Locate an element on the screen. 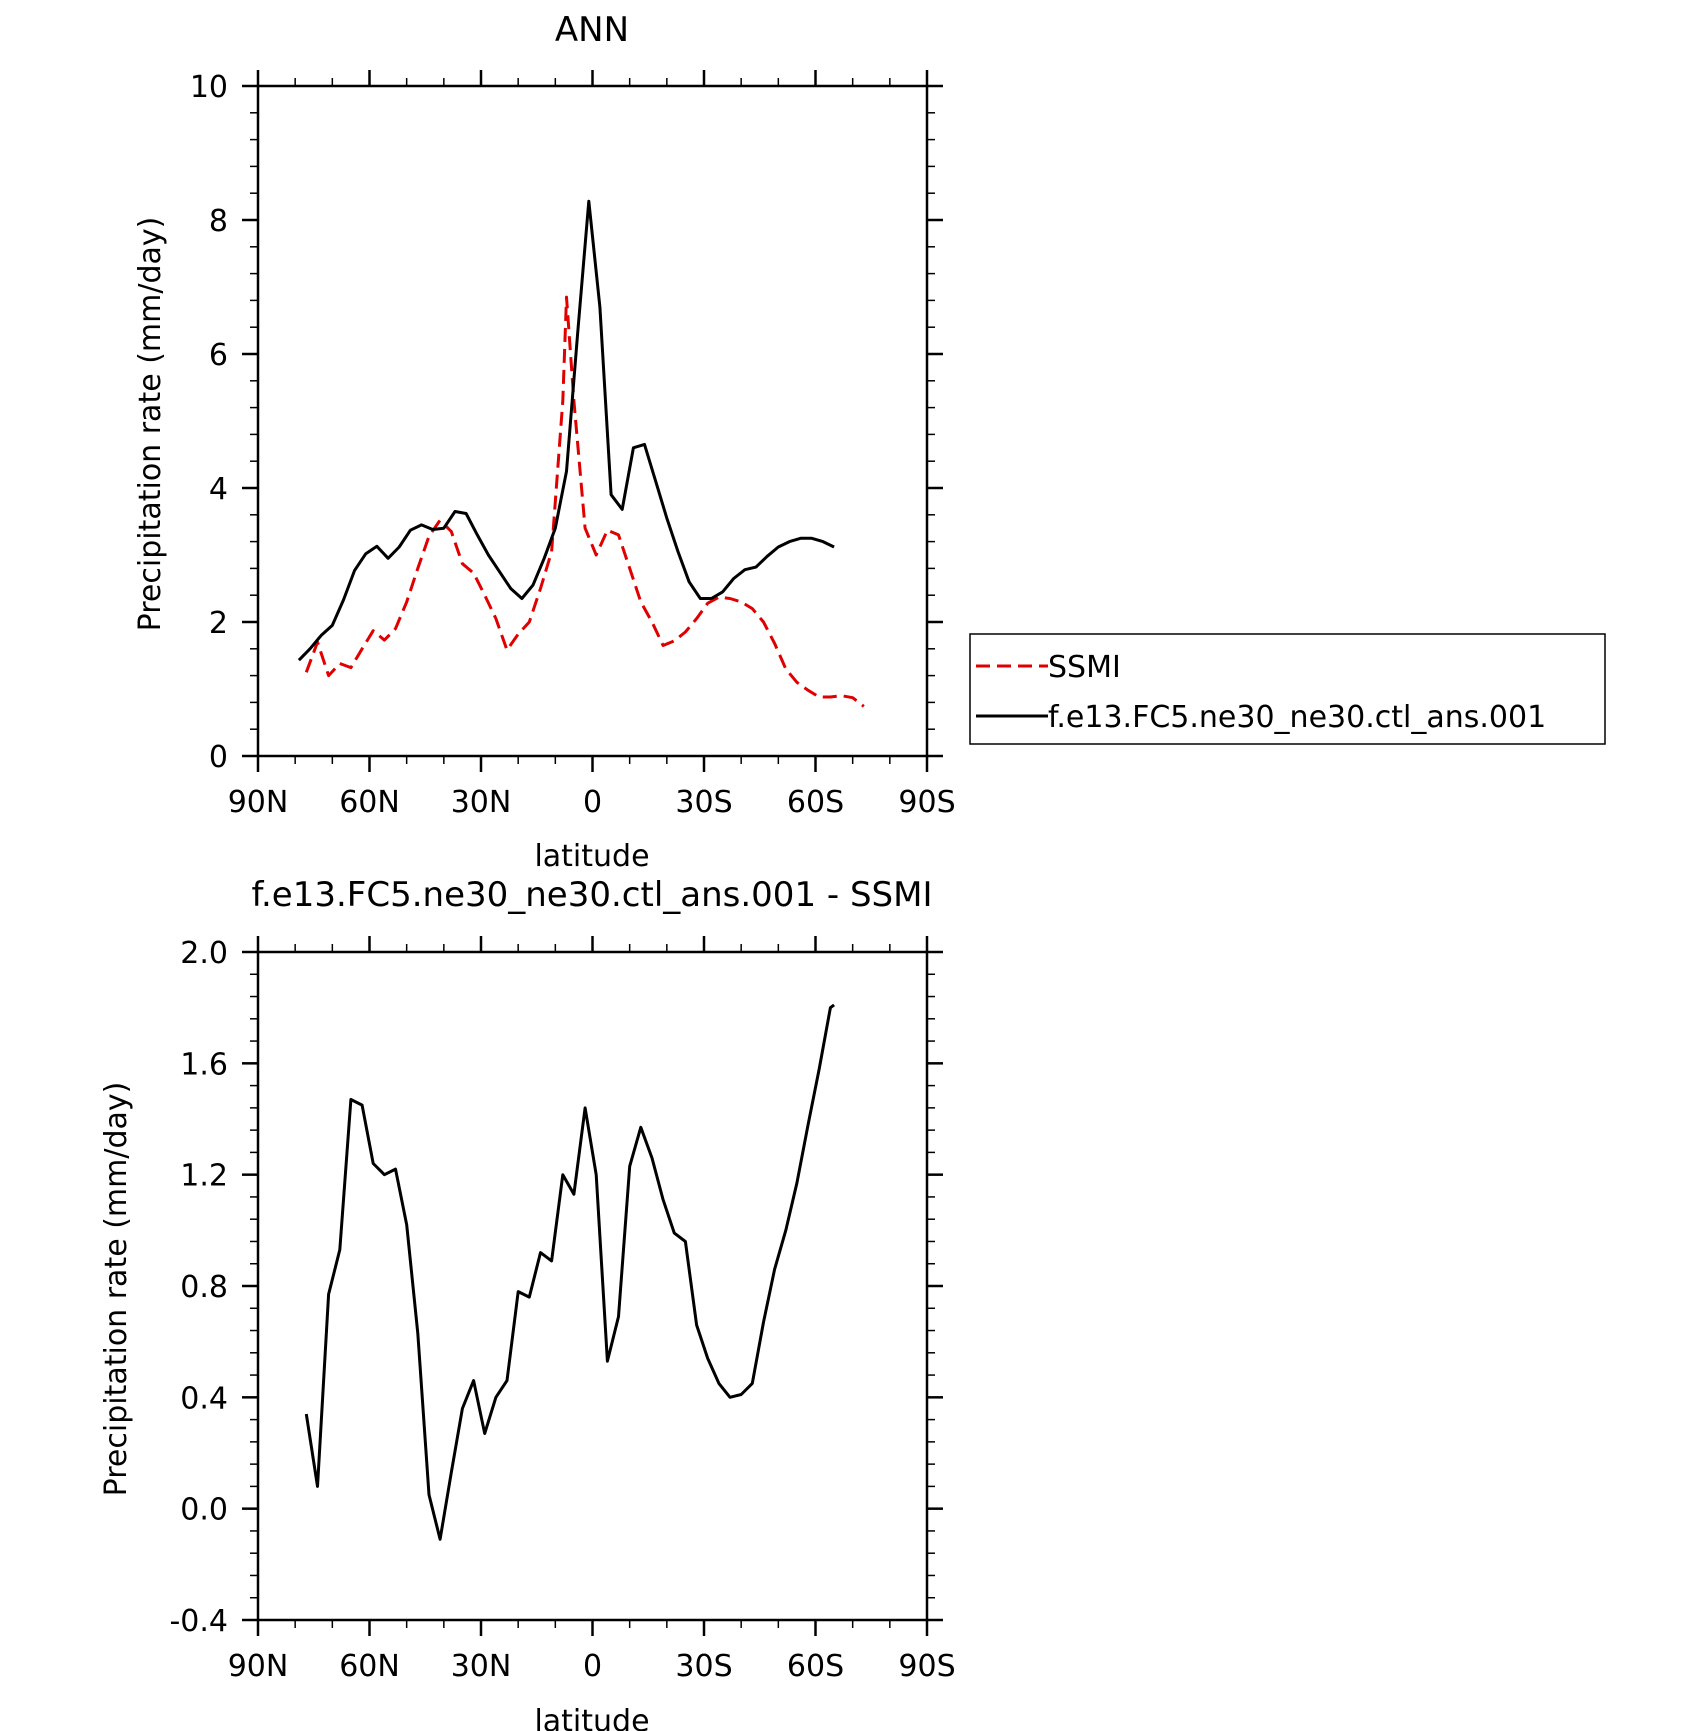 The width and height of the screenshot is (1699, 1731). y-tick-label: 1.2 is located at coordinates (204, 1176).